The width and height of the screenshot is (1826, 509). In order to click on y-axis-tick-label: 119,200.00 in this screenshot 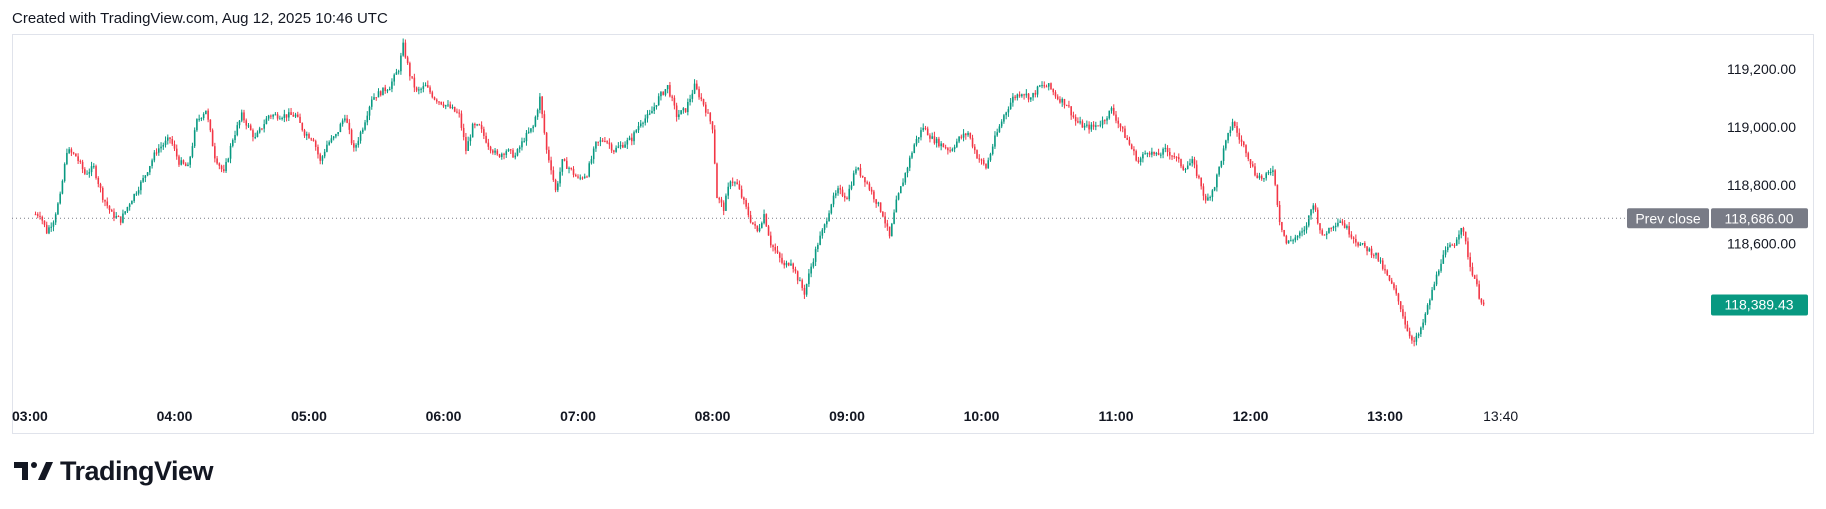, I will do `click(1761, 69)`.